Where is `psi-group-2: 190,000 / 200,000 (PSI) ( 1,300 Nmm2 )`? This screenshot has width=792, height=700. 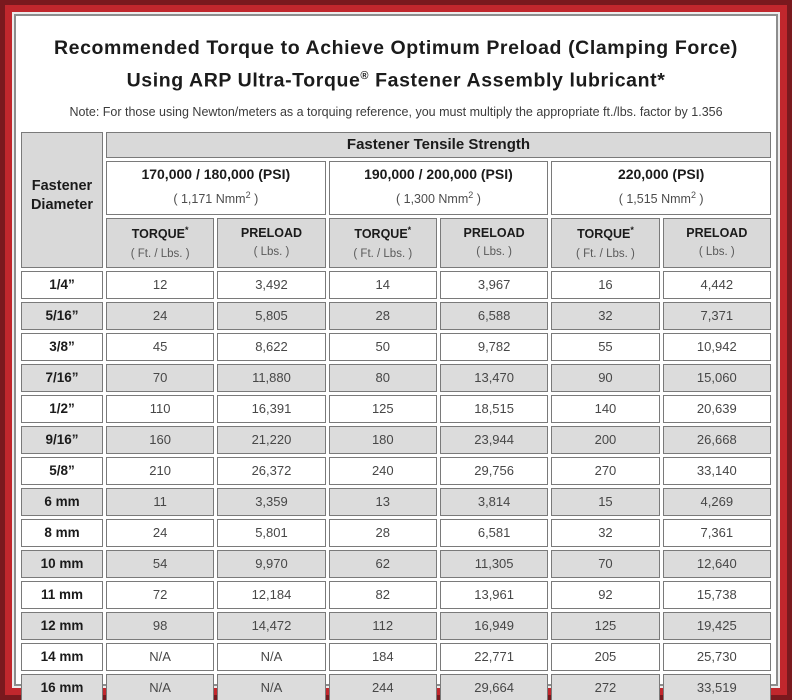 psi-group-2: 190,000 / 200,000 (PSI) ( 1,300 Nmm2 ) is located at coordinates (438, 187).